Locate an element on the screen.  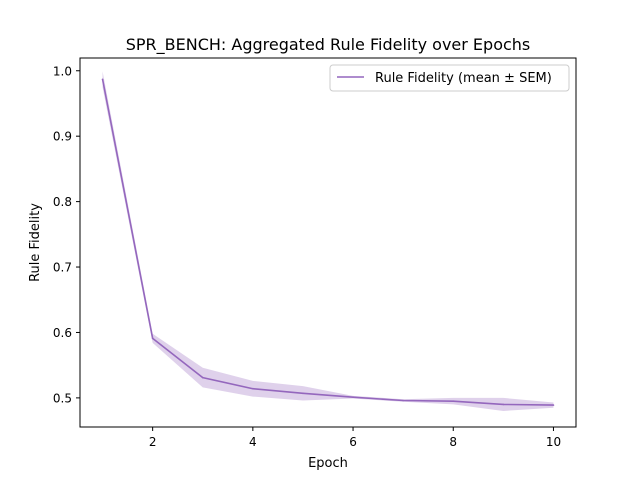
legend-box is located at coordinates (449, 78).